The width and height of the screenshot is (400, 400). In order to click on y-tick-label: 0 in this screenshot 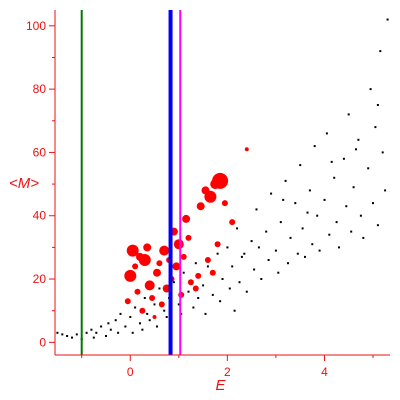, I will do `click(42, 342)`.